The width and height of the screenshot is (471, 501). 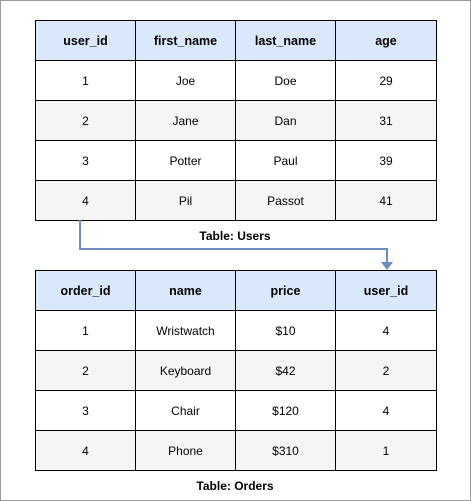 I want to click on table-header-row: order_id name price user_id, so click(x=236, y=291).